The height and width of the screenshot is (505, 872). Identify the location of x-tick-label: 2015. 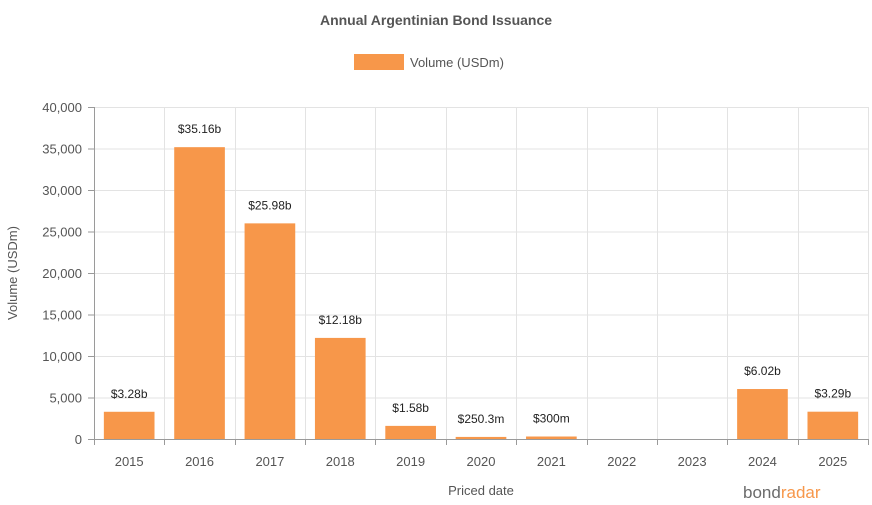
(129, 461).